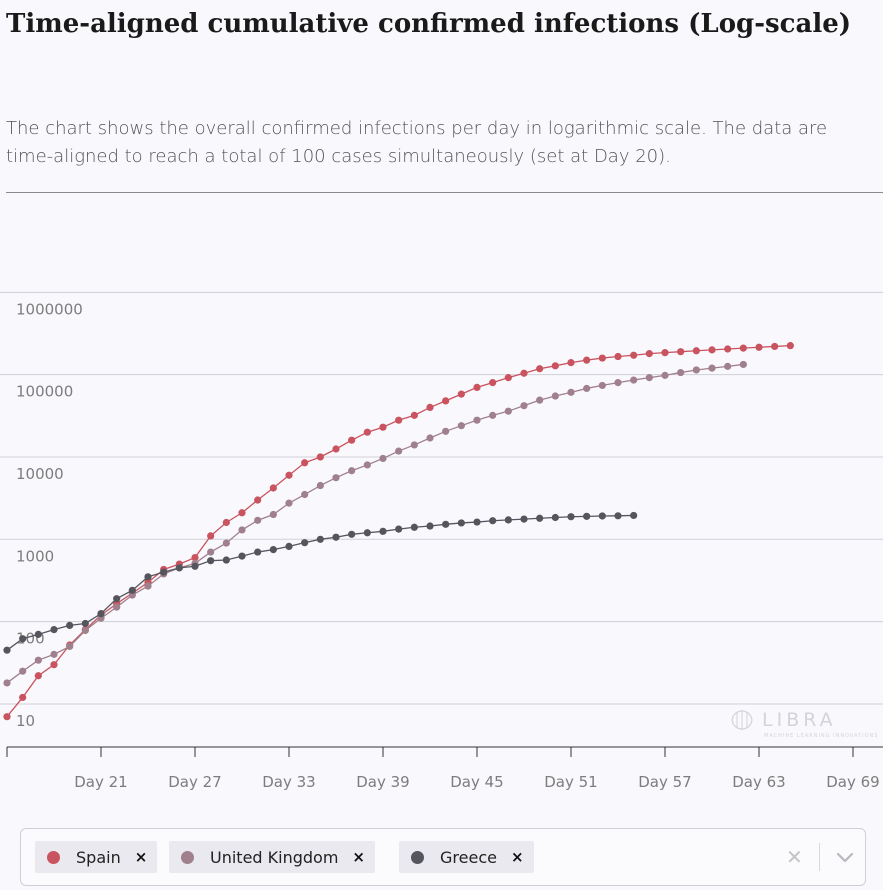 The height and width of the screenshot is (890, 883). I want to click on chevron-down-icon, so click(845, 857).